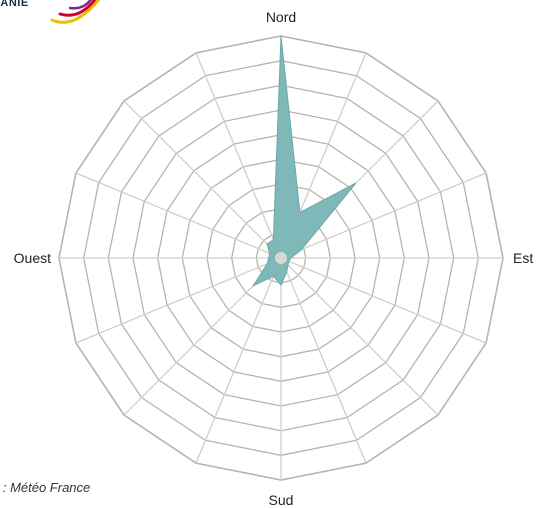 This screenshot has height=508, width=543. I want to click on series-area, so click(304, 161).